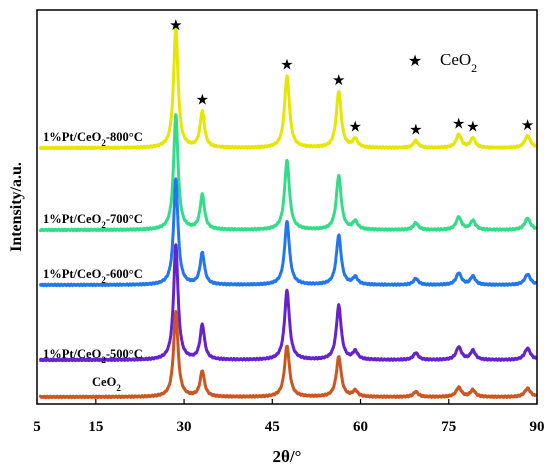 This screenshot has height=474, width=550. What do you see at coordinates (93, 221) in the screenshot?
I see `series-label: 1%Pt/CeO2-700°C` at bounding box center [93, 221].